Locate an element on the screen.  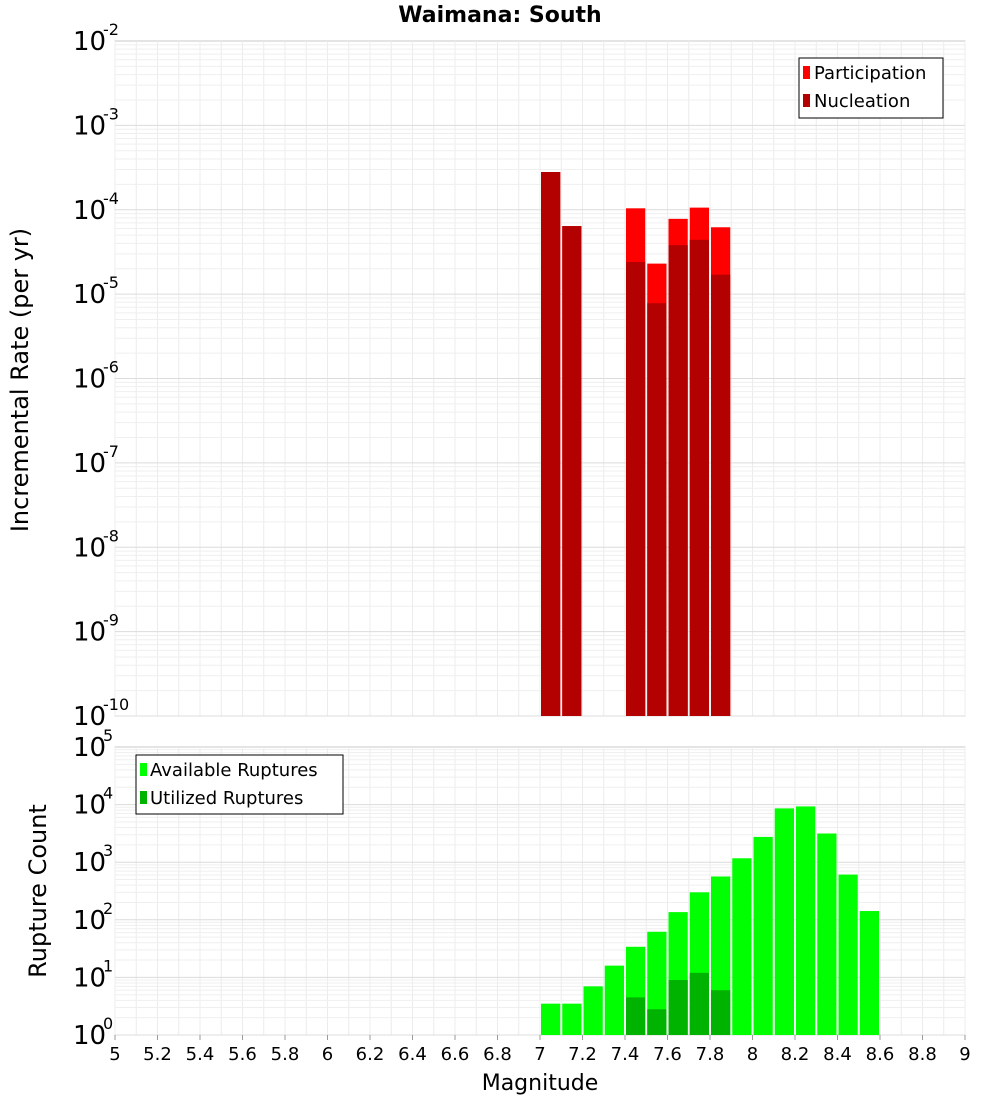
chart-title: Waimana: South is located at coordinates (499, 15).